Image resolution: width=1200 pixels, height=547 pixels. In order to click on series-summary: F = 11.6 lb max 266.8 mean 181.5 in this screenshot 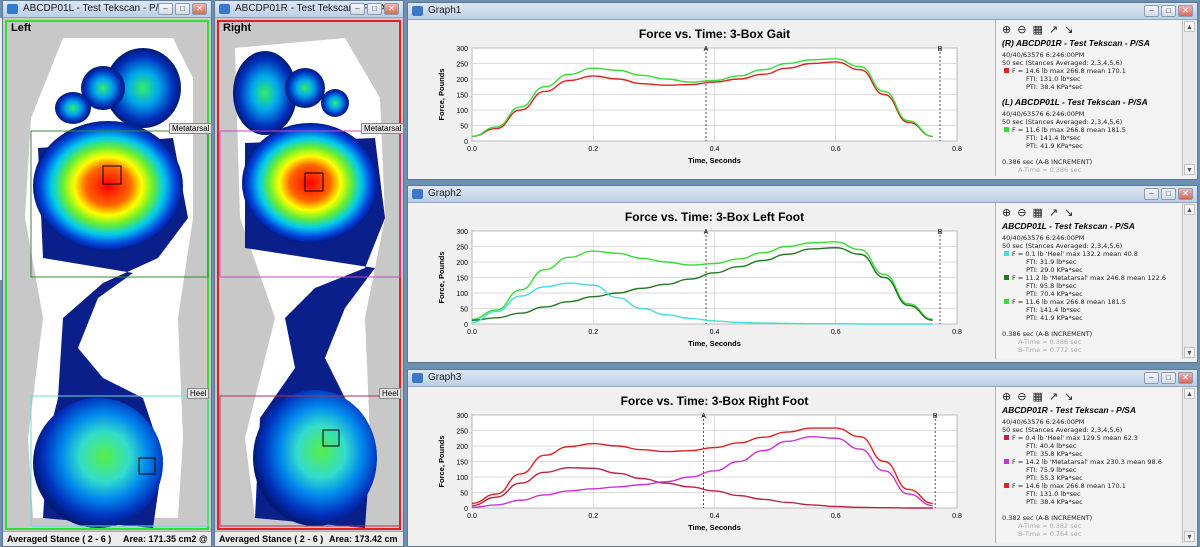, I will do `click(1069, 302)`.